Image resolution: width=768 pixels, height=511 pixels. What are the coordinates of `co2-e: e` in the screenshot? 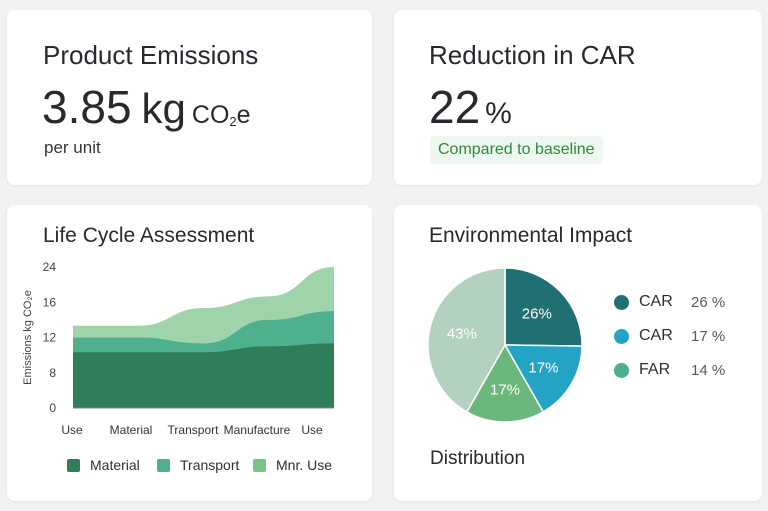 It's located at (243, 115).